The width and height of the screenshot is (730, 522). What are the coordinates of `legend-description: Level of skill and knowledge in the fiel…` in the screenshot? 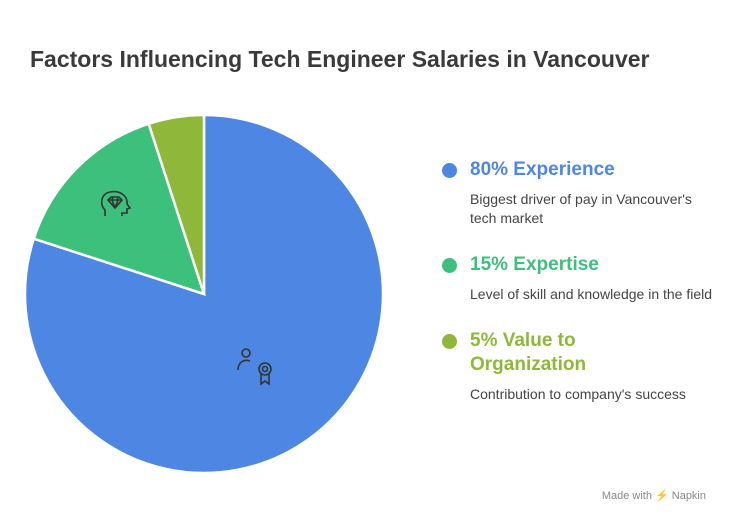 It's located at (591, 294).